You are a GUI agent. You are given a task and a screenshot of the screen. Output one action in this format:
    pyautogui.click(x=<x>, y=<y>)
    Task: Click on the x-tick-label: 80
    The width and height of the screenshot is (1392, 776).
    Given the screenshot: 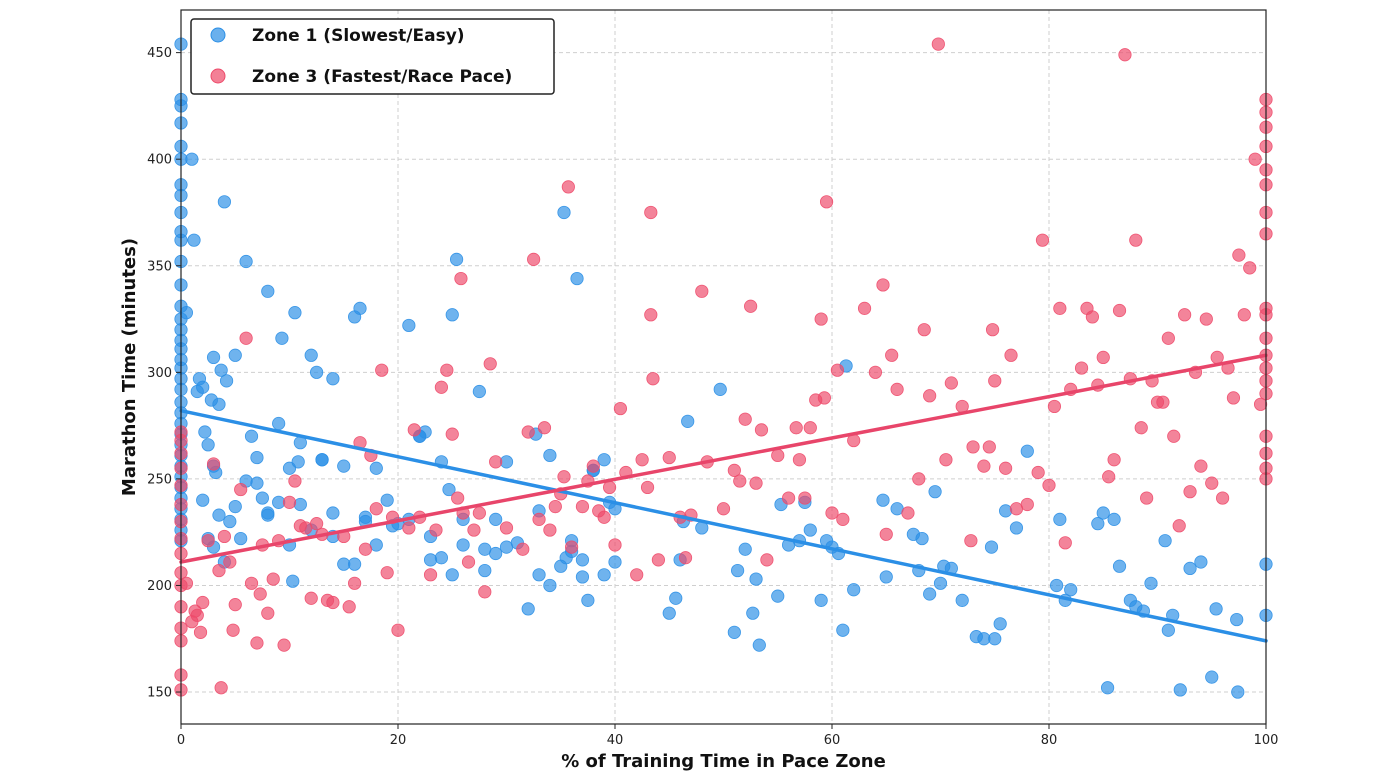 What is the action you would take?
    pyautogui.click(x=1049, y=740)
    